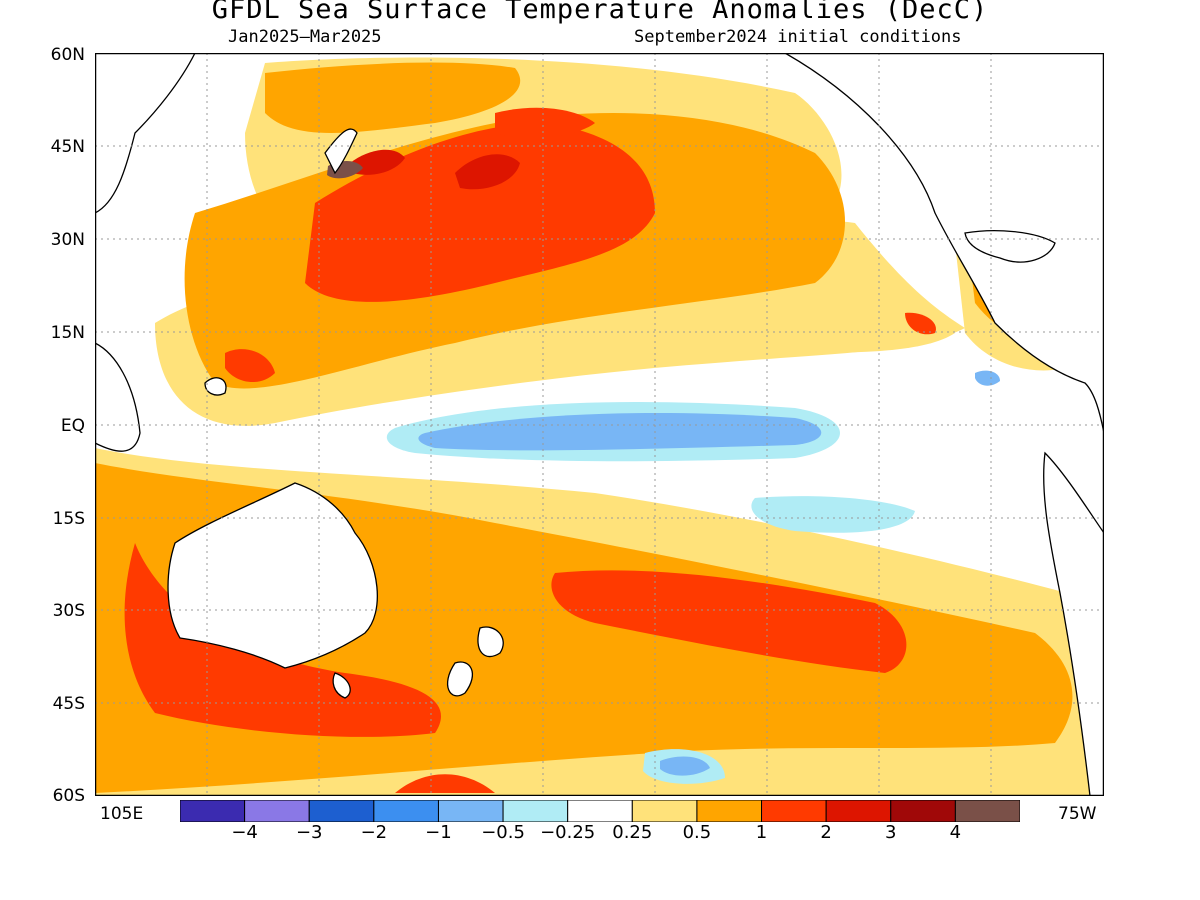  Describe the element at coordinates (68, 611) in the screenshot. I see `lat-label-30s: 30S` at that location.